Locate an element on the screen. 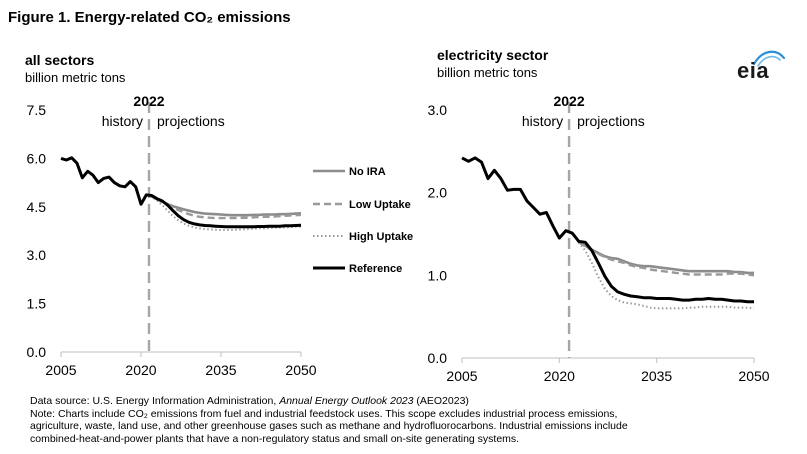  legend-label-high-uptake: High Uptake is located at coordinates (381, 237).